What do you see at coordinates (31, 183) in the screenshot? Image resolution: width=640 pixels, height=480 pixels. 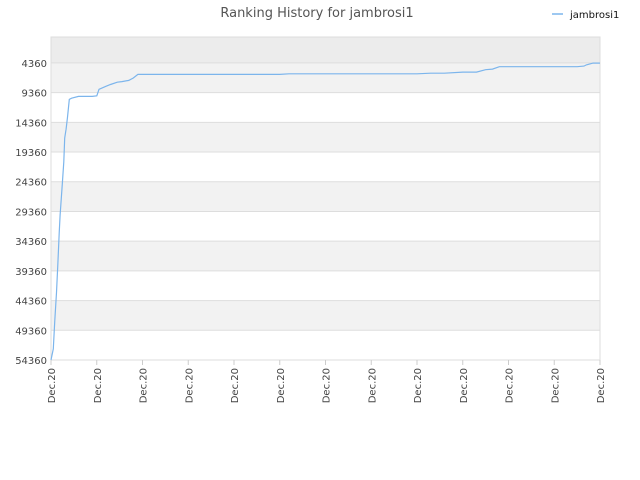 I see `y-tick-label: 24360` at bounding box center [31, 183].